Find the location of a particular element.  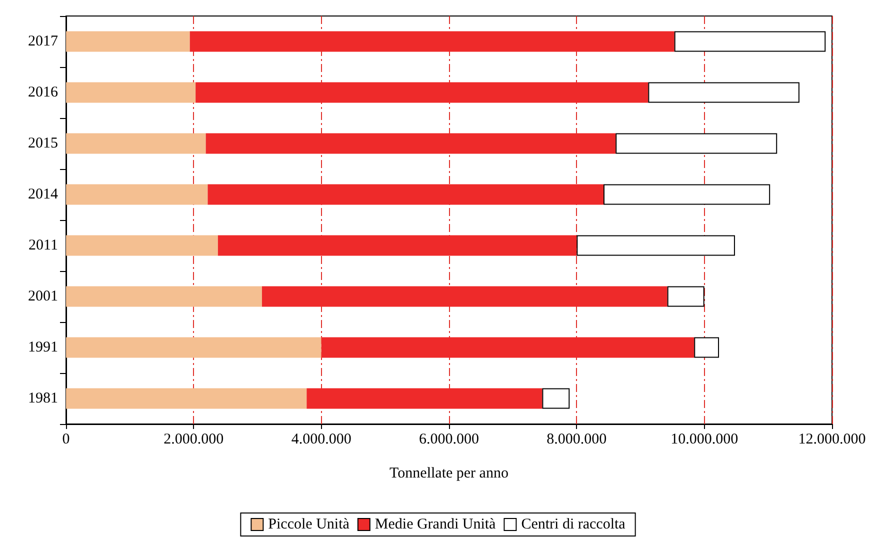

x-tick-label: 0 is located at coordinates (66, 440).